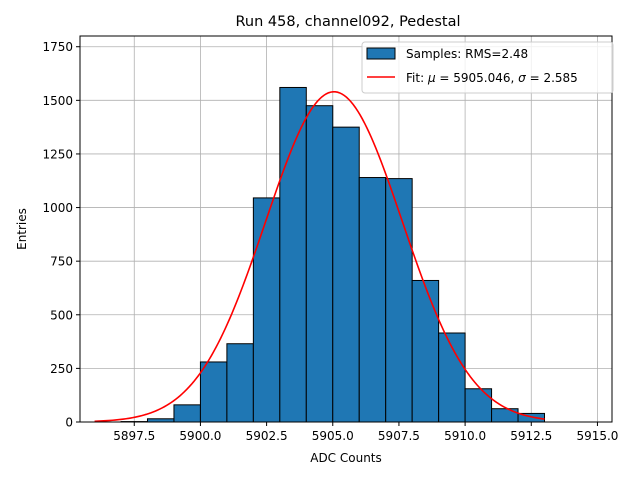  Describe the element at coordinates (381, 53) in the screenshot. I see `legend-swatch-samples` at that location.